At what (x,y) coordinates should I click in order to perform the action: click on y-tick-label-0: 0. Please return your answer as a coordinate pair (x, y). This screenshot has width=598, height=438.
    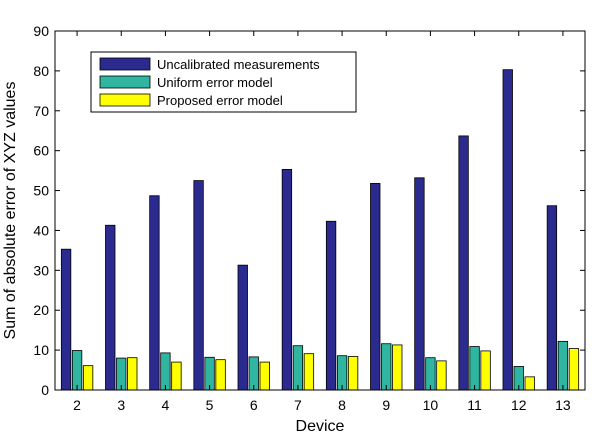
    Looking at the image, I should click on (45, 390).